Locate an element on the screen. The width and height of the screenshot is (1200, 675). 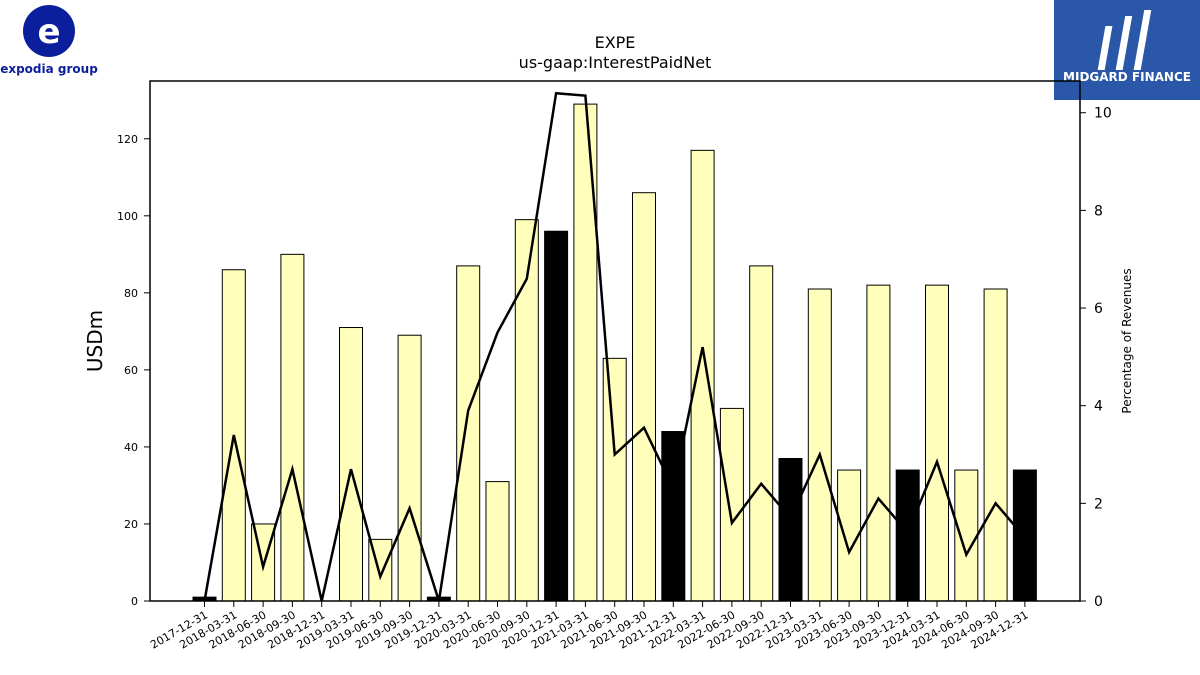
y2-tick-label: 6 is located at coordinates (1098, 309).